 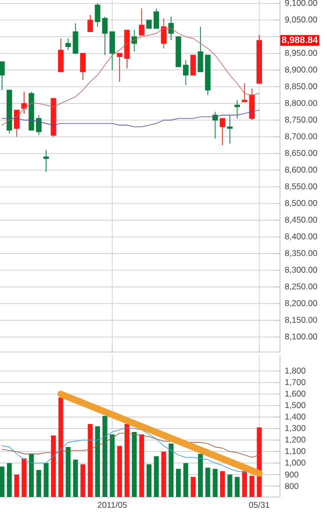 What do you see at coordinates (301, 103) in the screenshot?
I see `y-tick-label: 8,800.00` at bounding box center [301, 103].